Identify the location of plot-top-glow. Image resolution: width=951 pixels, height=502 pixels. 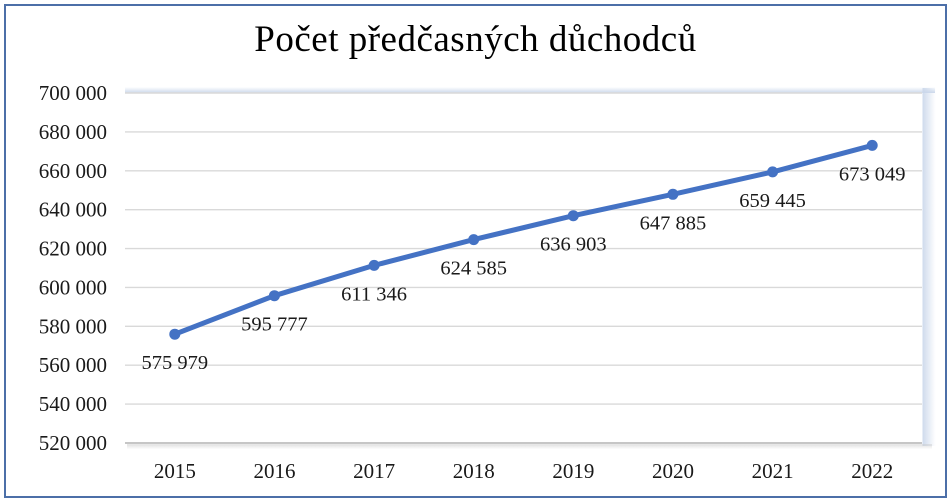
(530, 90).